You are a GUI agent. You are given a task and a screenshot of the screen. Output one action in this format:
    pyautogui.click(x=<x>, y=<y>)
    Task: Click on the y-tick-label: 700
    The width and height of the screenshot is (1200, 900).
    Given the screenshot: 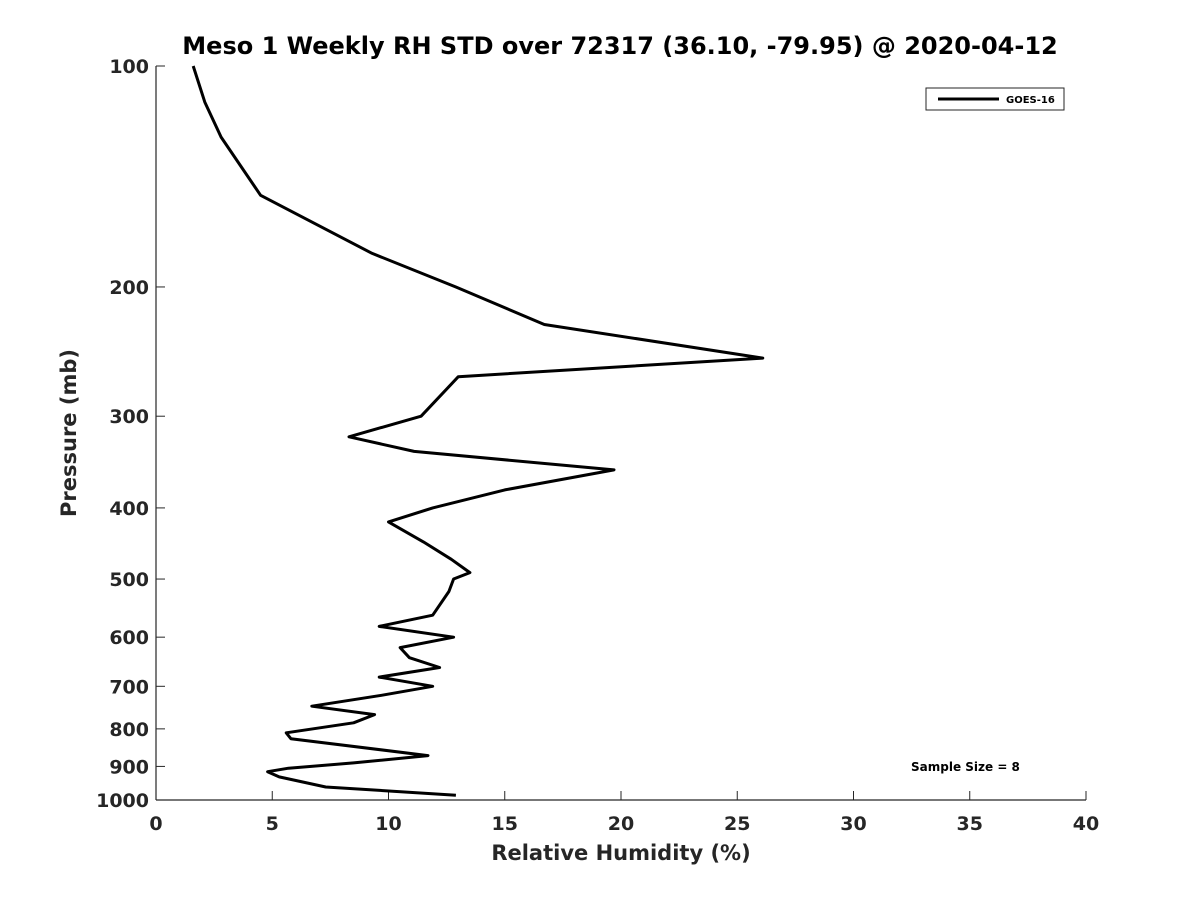 What is the action you would take?
    pyautogui.click(x=129, y=687)
    